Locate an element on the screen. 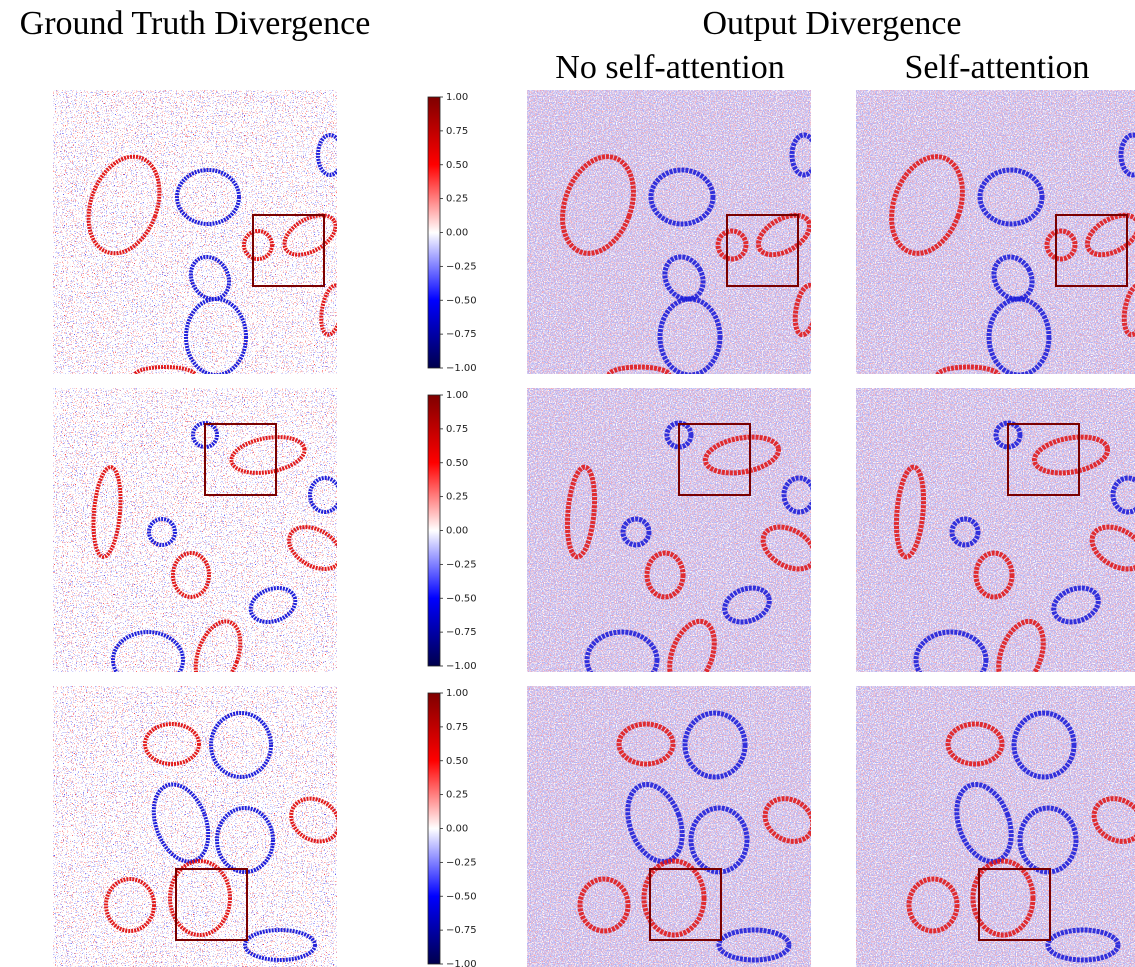 Image resolution: width=1135 pixels, height=967 pixels. column-title: No self-attention is located at coordinates (669, 67).